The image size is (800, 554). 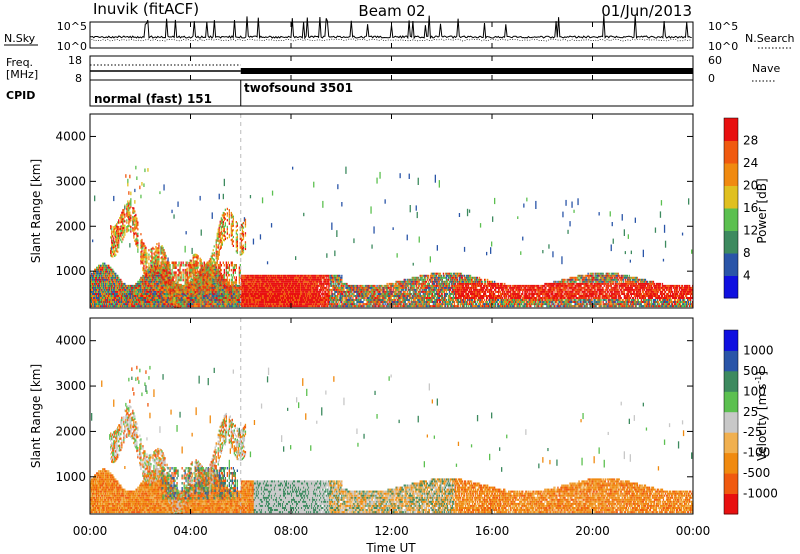 I want to click on cpid-panel: CPID normal (fast) 151 twofsound 3501, so click(x=350, y=93).